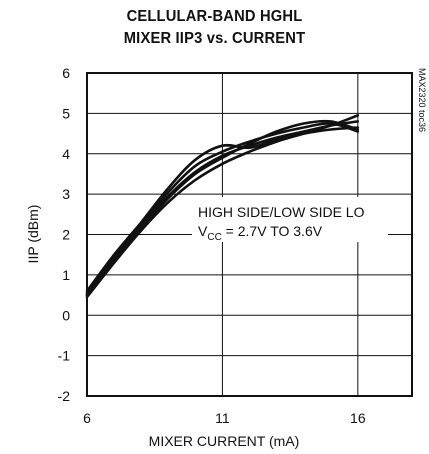  I want to click on x-tick-label: 6, so click(87, 418).